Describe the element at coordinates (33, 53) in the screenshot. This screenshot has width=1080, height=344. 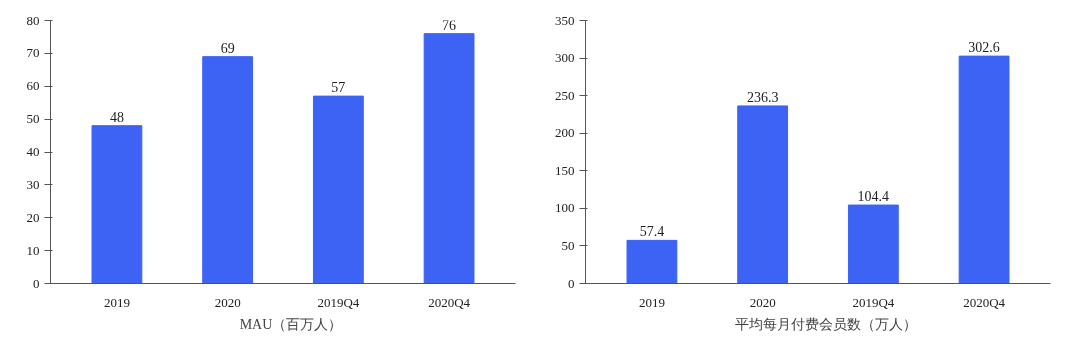
I see `y-tick-label: 70` at that location.